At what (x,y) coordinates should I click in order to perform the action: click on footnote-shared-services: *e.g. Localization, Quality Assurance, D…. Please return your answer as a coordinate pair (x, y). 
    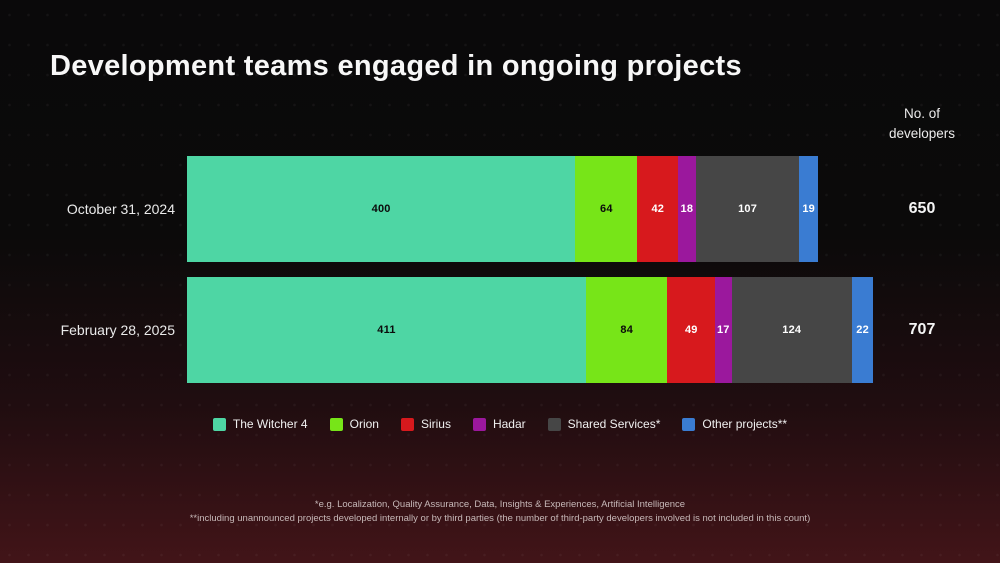
    Looking at the image, I should click on (500, 504).